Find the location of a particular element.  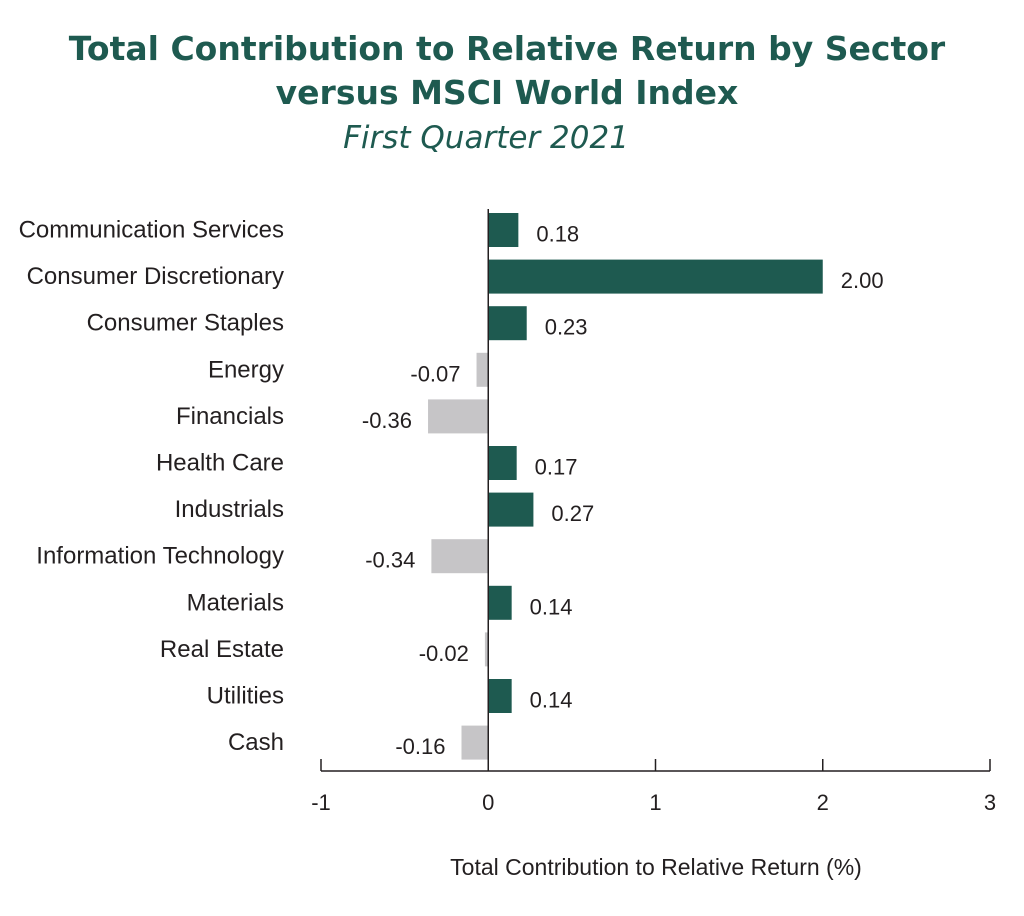

x-tick-label: 2 is located at coordinates (823, 802).